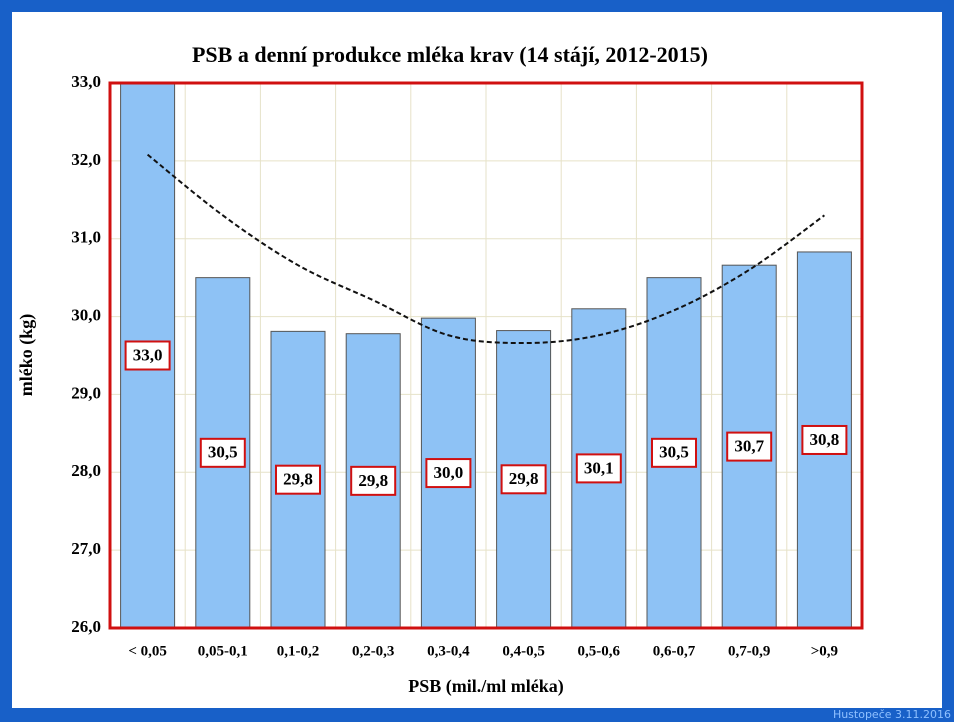  Describe the element at coordinates (86, 159) in the screenshot. I see `y-tick-label: 32,0` at that location.